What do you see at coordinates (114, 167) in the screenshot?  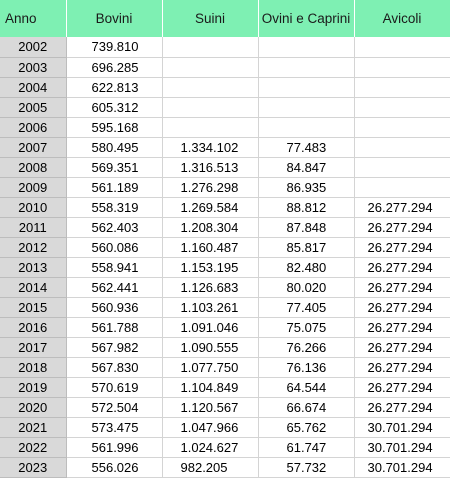 I see `bovini-cell: 569.351` at bounding box center [114, 167].